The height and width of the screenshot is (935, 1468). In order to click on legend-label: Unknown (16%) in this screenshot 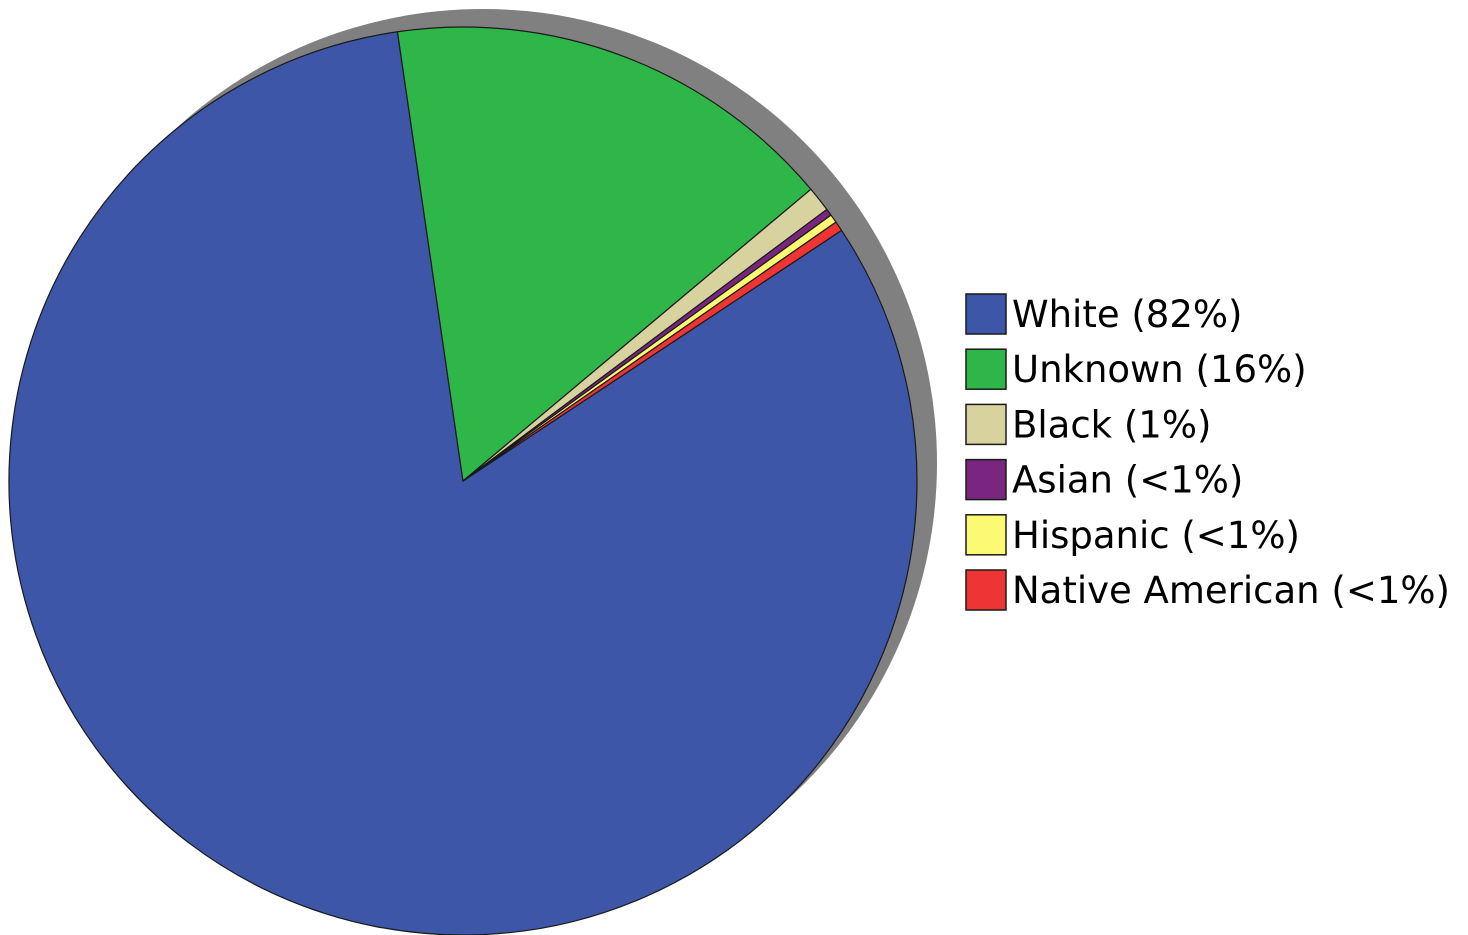, I will do `click(1159, 369)`.